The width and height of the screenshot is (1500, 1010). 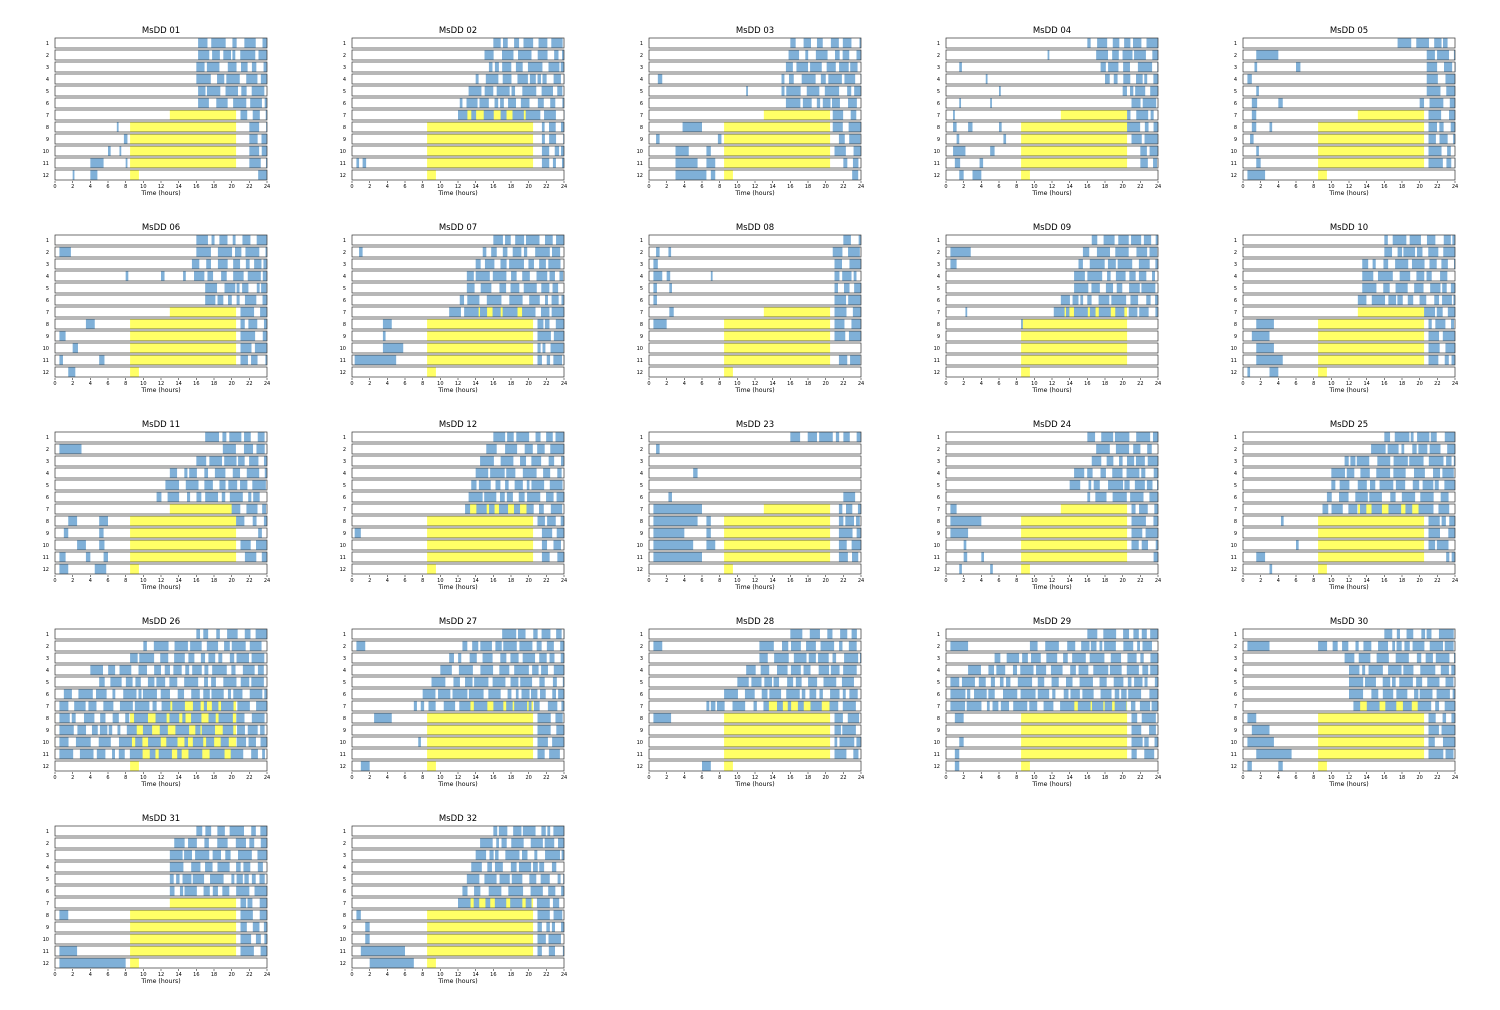 I want to click on panel-title: MsDD 07, so click(x=458, y=228).